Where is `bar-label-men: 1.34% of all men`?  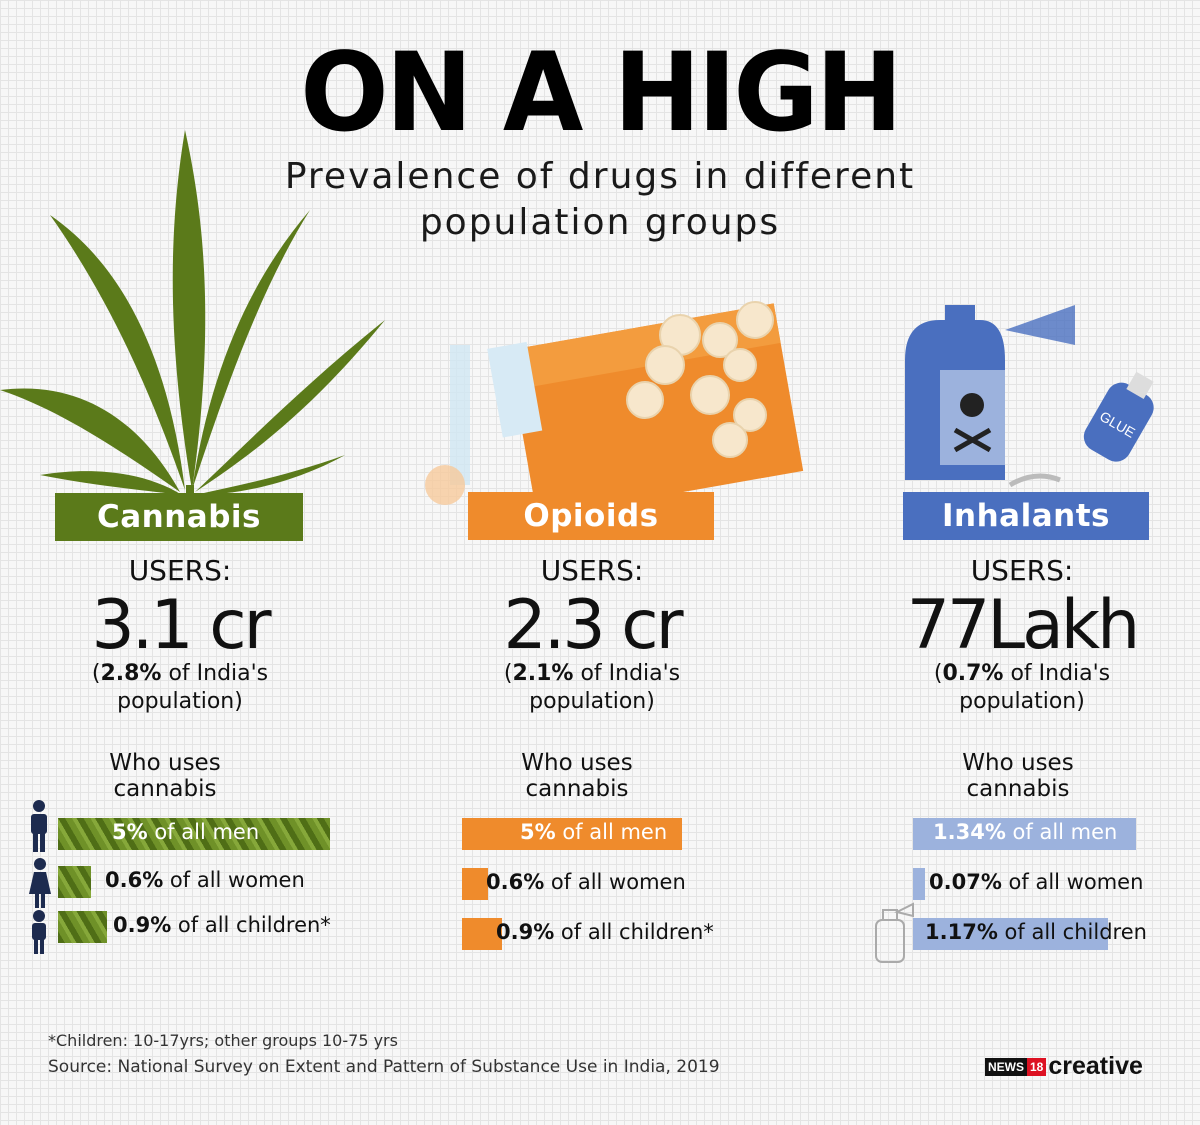
bar-label-men: 1.34% of all men is located at coordinates (1025, 832).